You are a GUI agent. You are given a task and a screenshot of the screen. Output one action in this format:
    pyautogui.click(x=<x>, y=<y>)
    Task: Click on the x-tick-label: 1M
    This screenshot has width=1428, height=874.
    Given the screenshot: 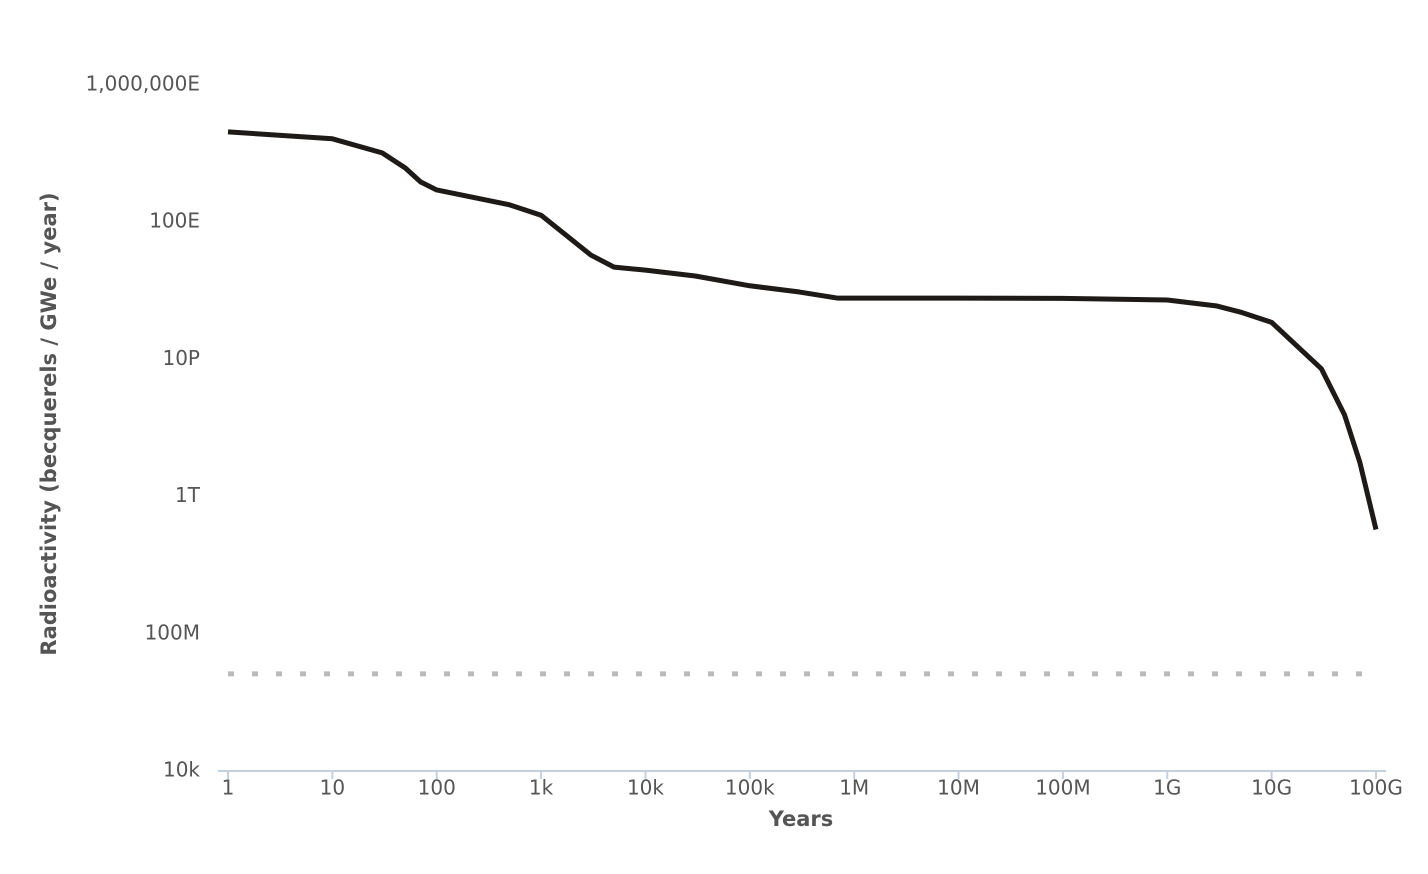 What is the action you would take?
    pyautogui.click(x=854, y=788)
    